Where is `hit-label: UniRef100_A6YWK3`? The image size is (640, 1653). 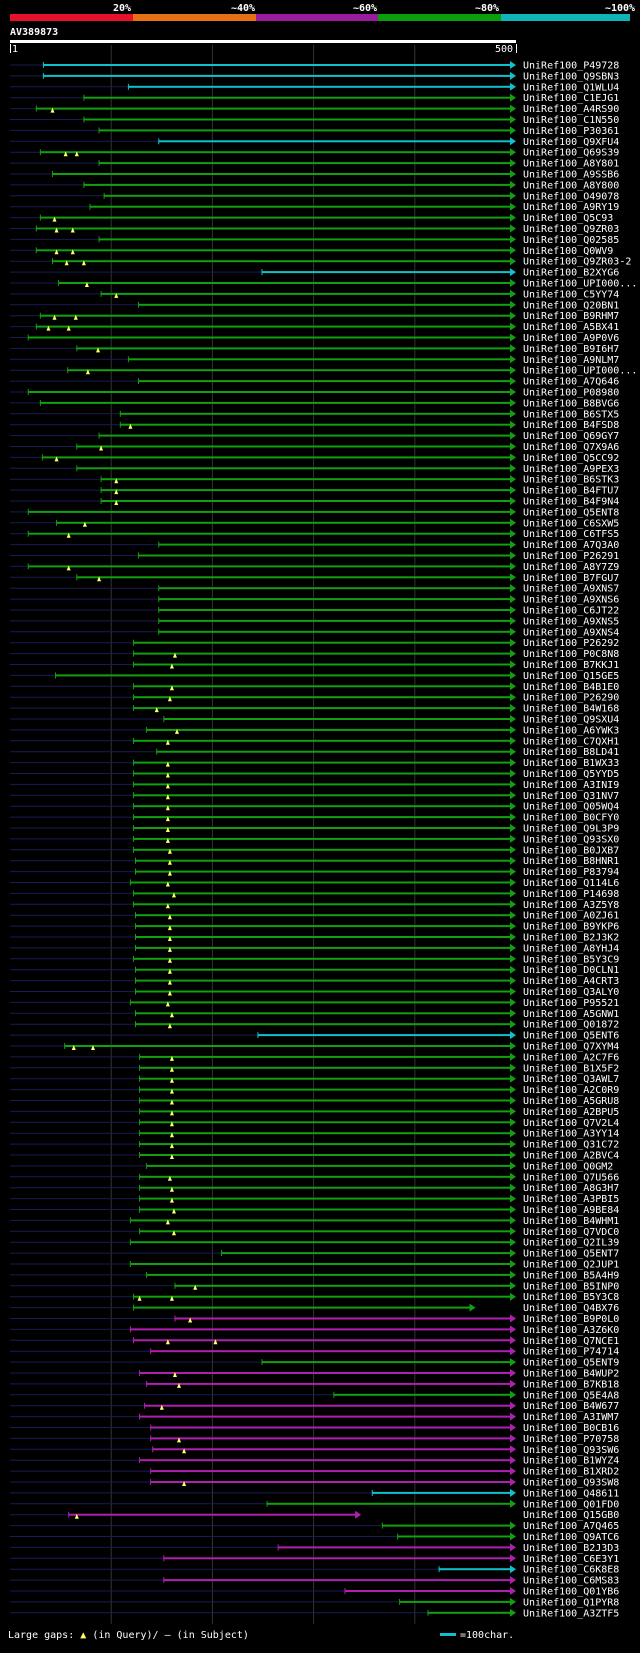
hit-label: UniRef100_A6YWK3 is located at coordinates (571, 730).